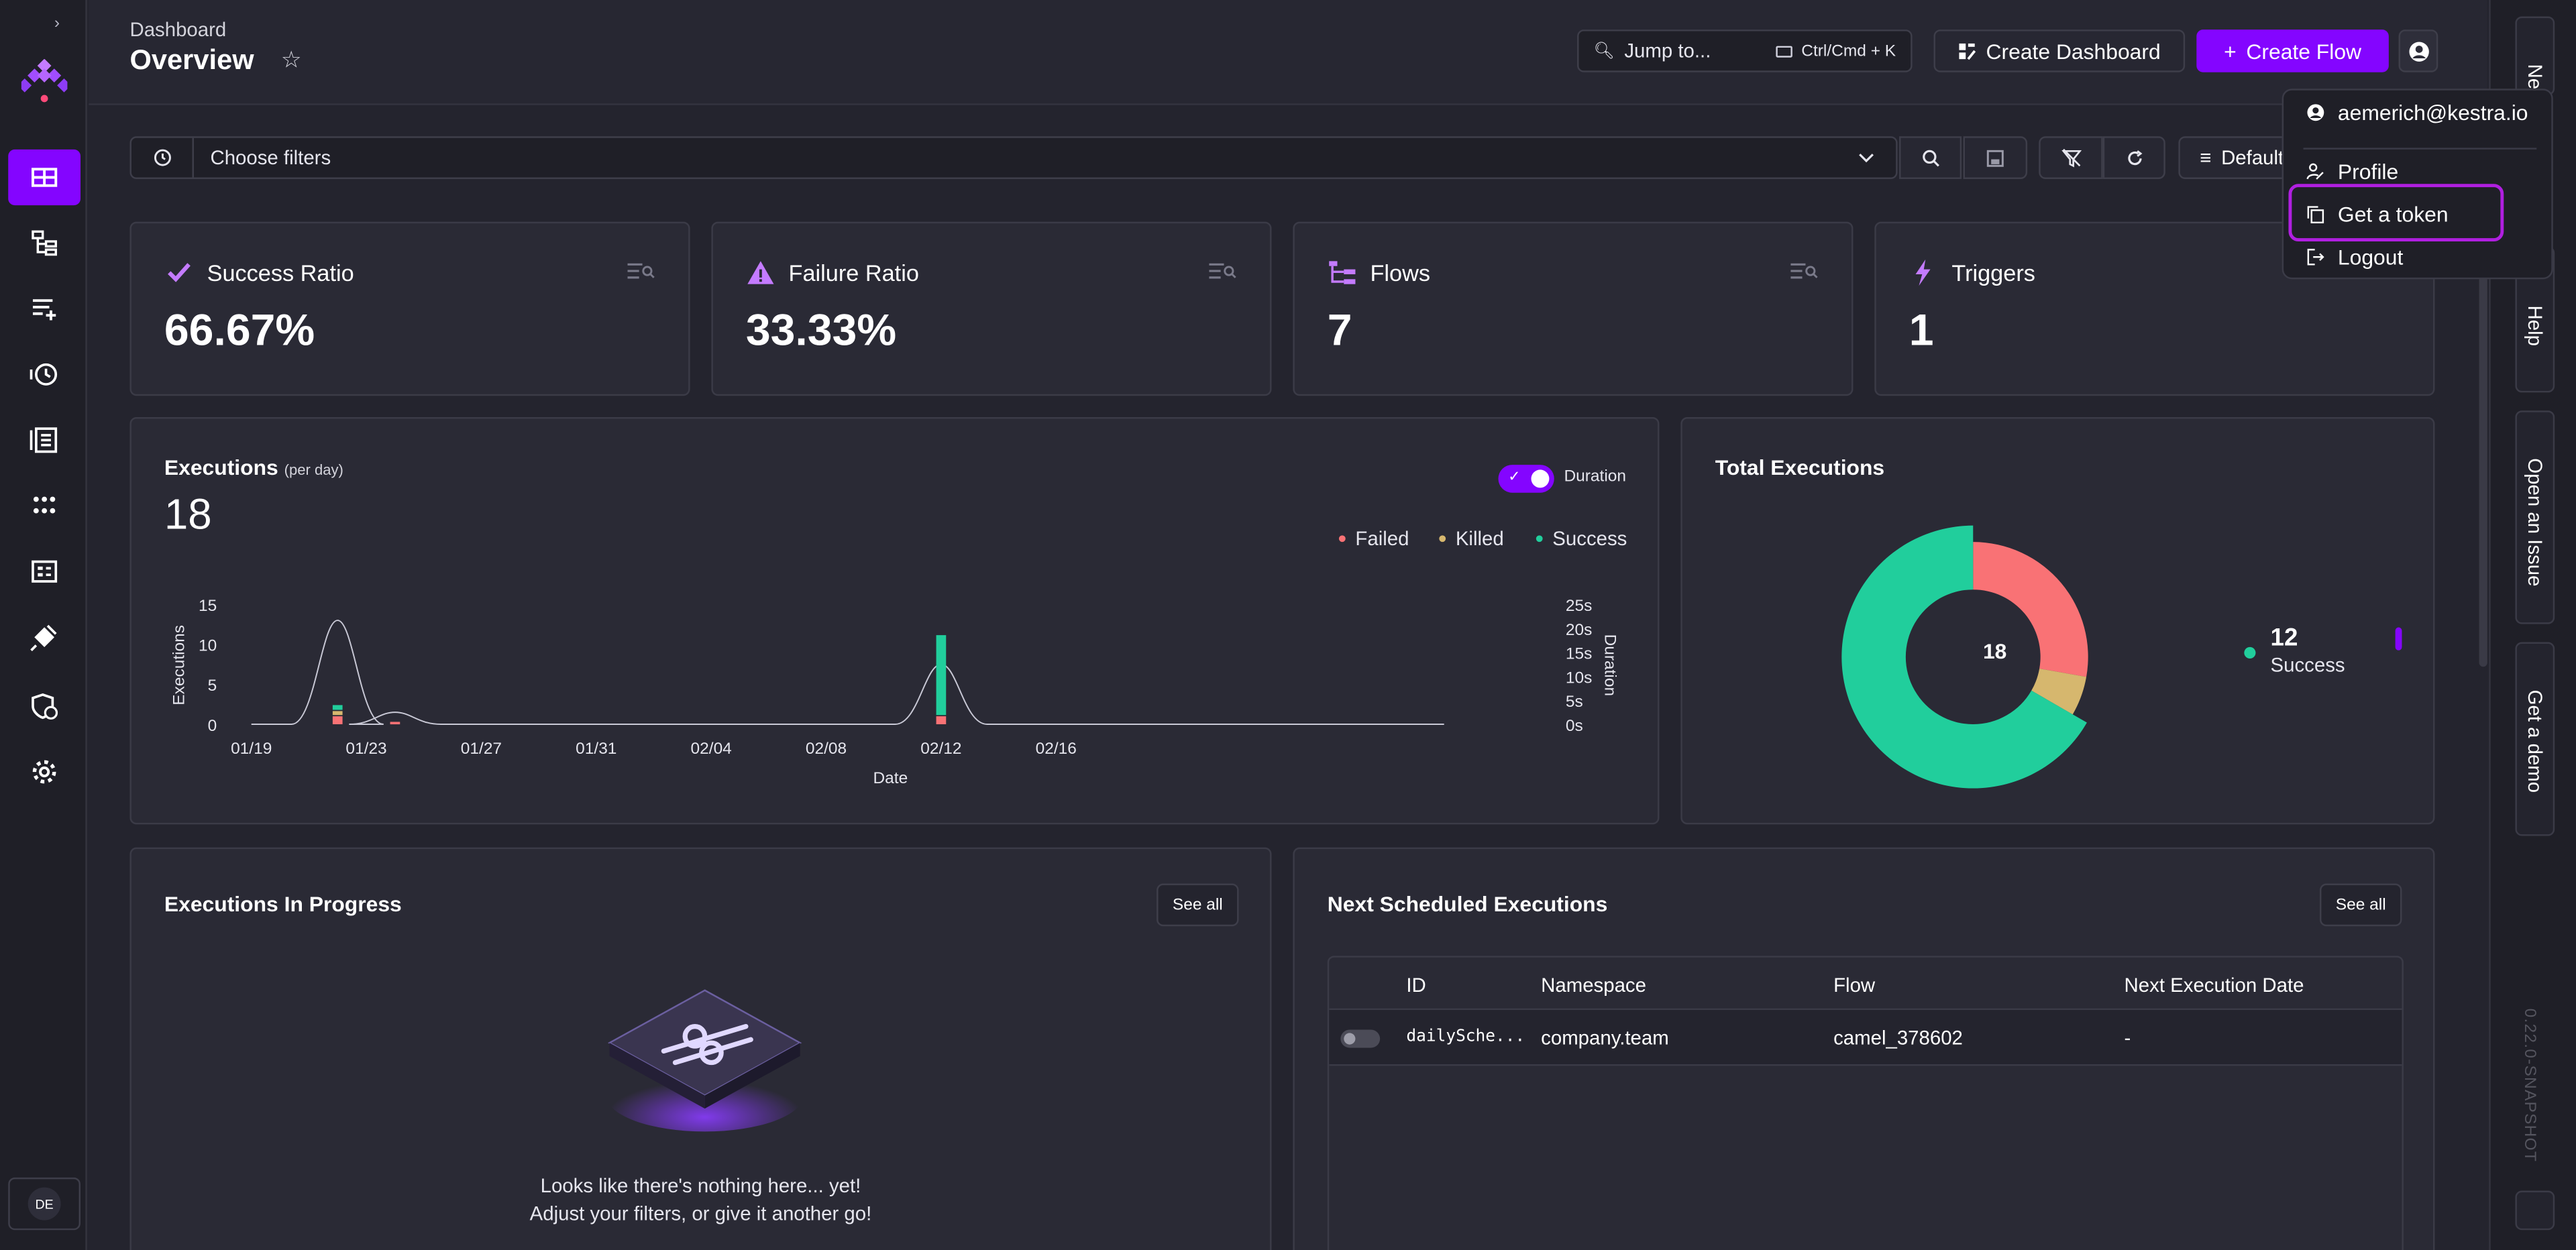  Describe the element at coordinates (2214, 985) in the screenshot. I see `col-next-execution-date: Next Execution Date` at that location.